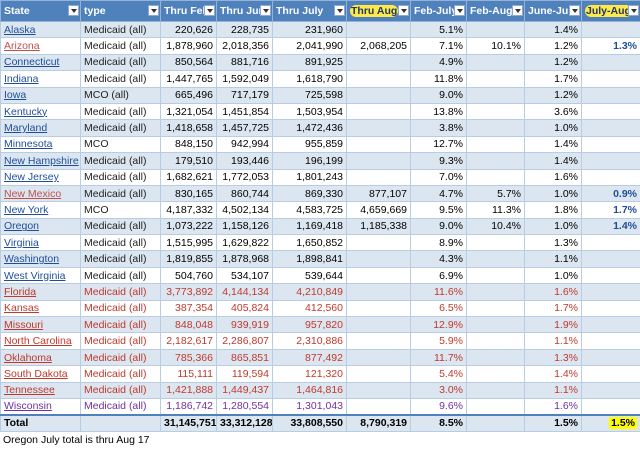  Describe the element at coordinates (310, 341) in the screenshot. I see `value-cell: 2,310,886` at that location.